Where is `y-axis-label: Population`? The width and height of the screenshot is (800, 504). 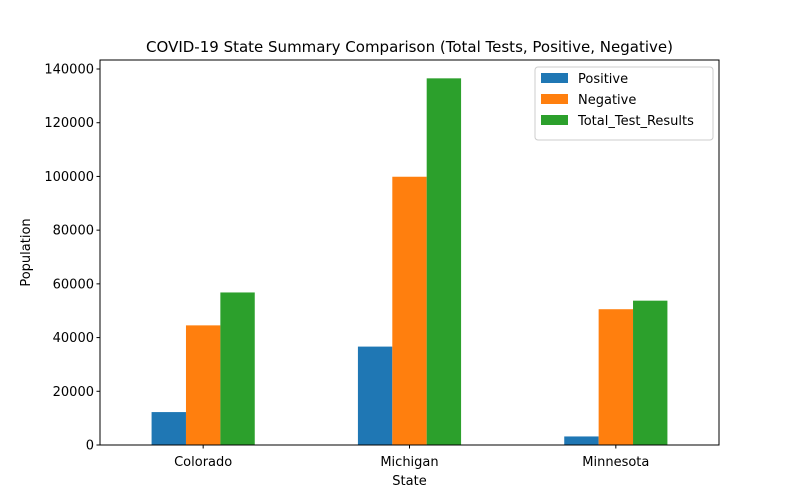
y-axis-label: Population is located at coordinates (26, 252).